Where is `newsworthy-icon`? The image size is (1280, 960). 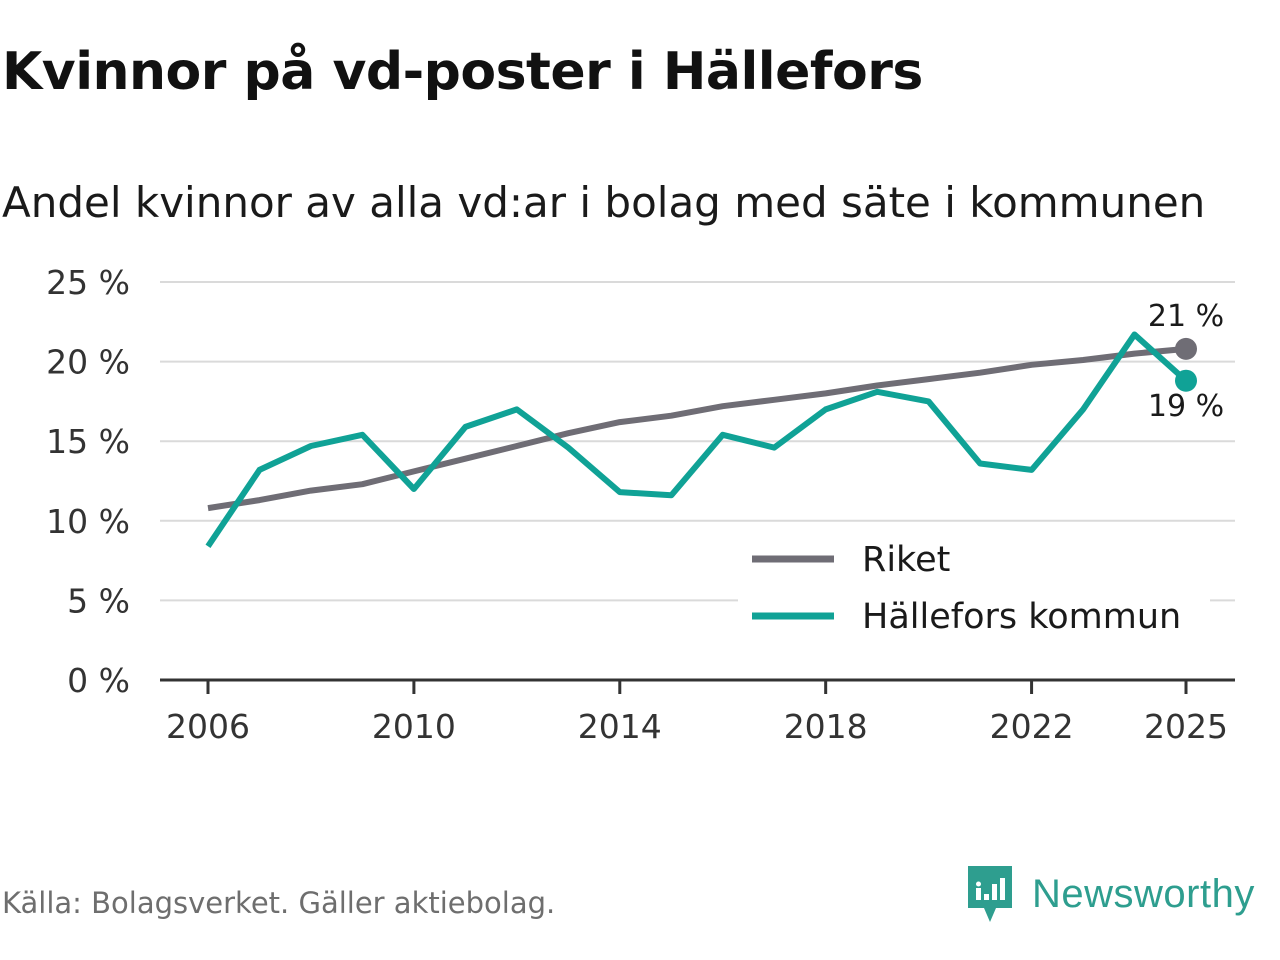 newsworthy-icon is located at coordinates (990, 894).